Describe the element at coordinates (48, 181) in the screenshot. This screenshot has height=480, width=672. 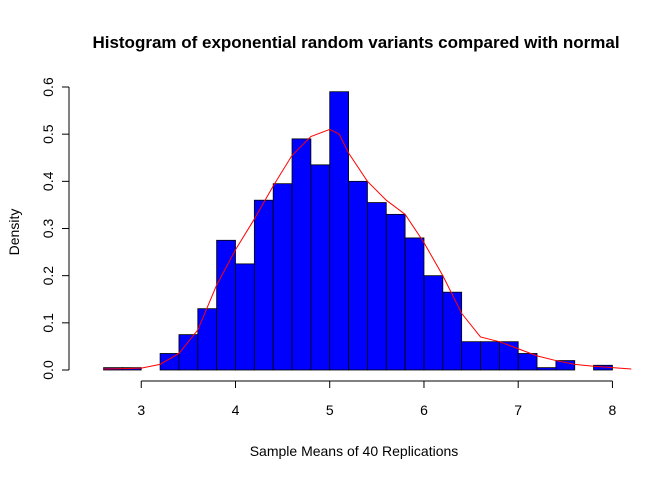
I see `y-tick-label: 0.4` at that location.